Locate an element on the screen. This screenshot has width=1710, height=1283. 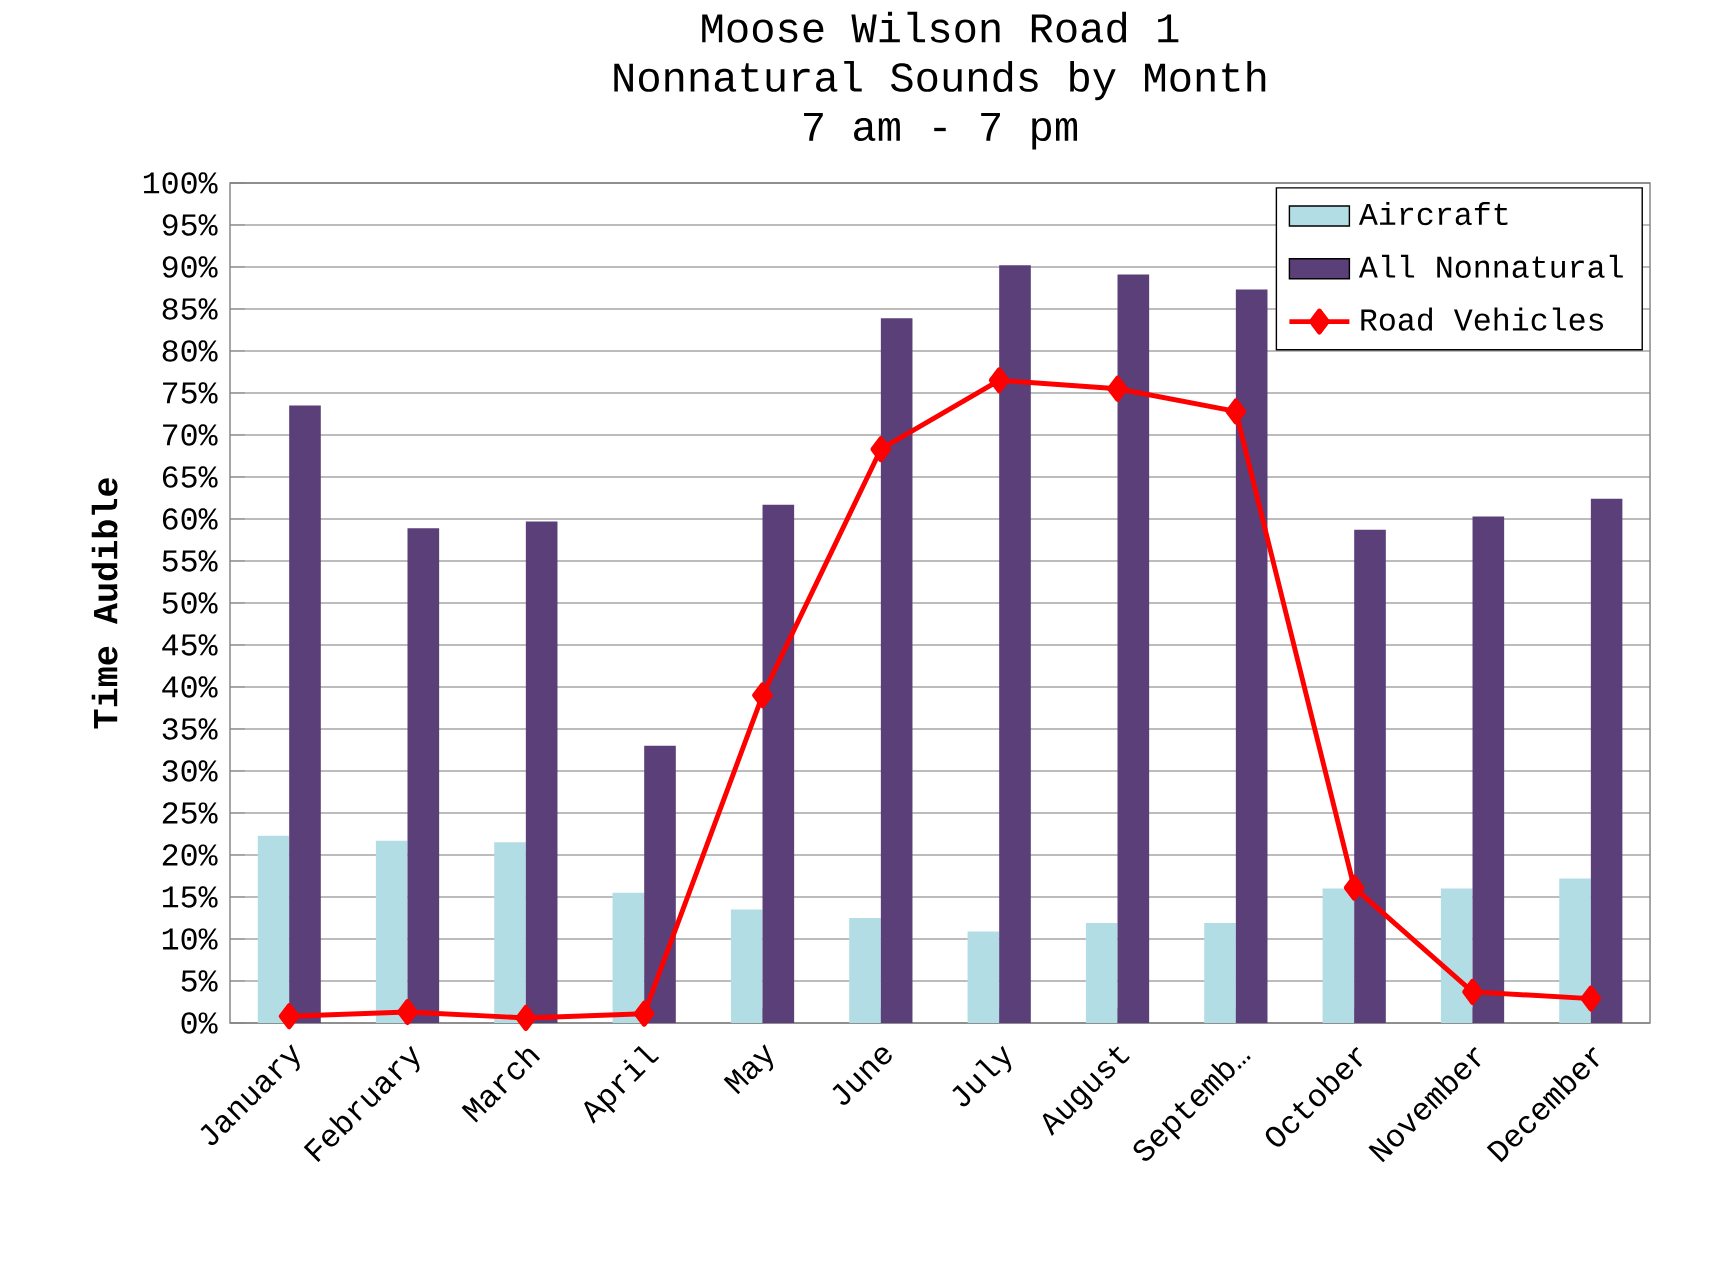
legend-label: Road Vehicles is located at coordinates (1482, 319).